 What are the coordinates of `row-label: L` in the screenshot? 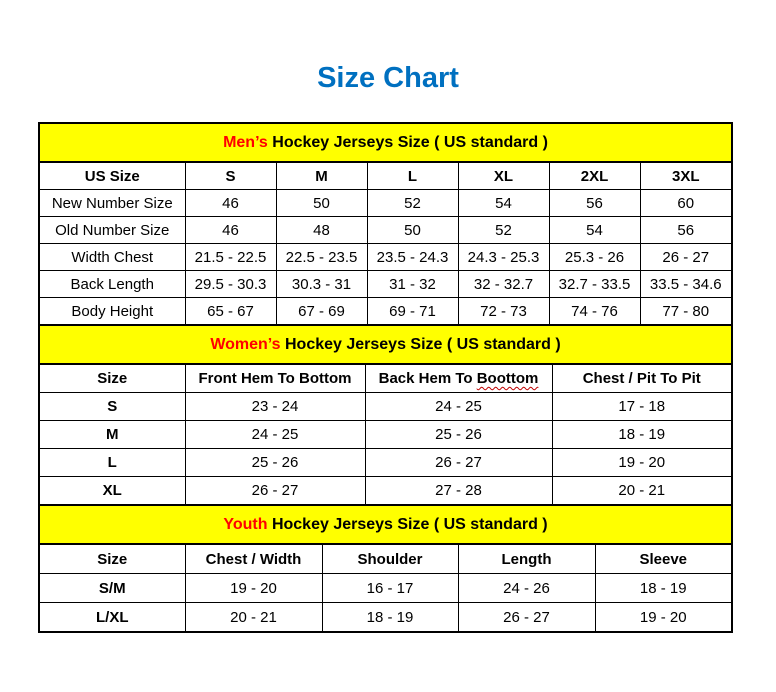 It's located at (113, 462).